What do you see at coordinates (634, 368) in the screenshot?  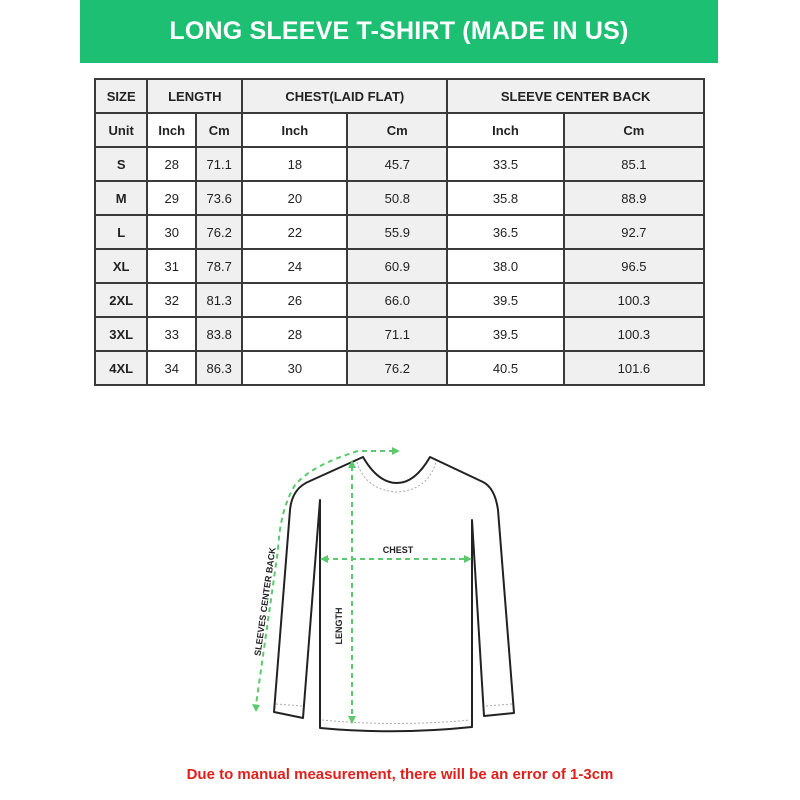 I see `value-cell: 101.6` at bounding box center [634, 368].